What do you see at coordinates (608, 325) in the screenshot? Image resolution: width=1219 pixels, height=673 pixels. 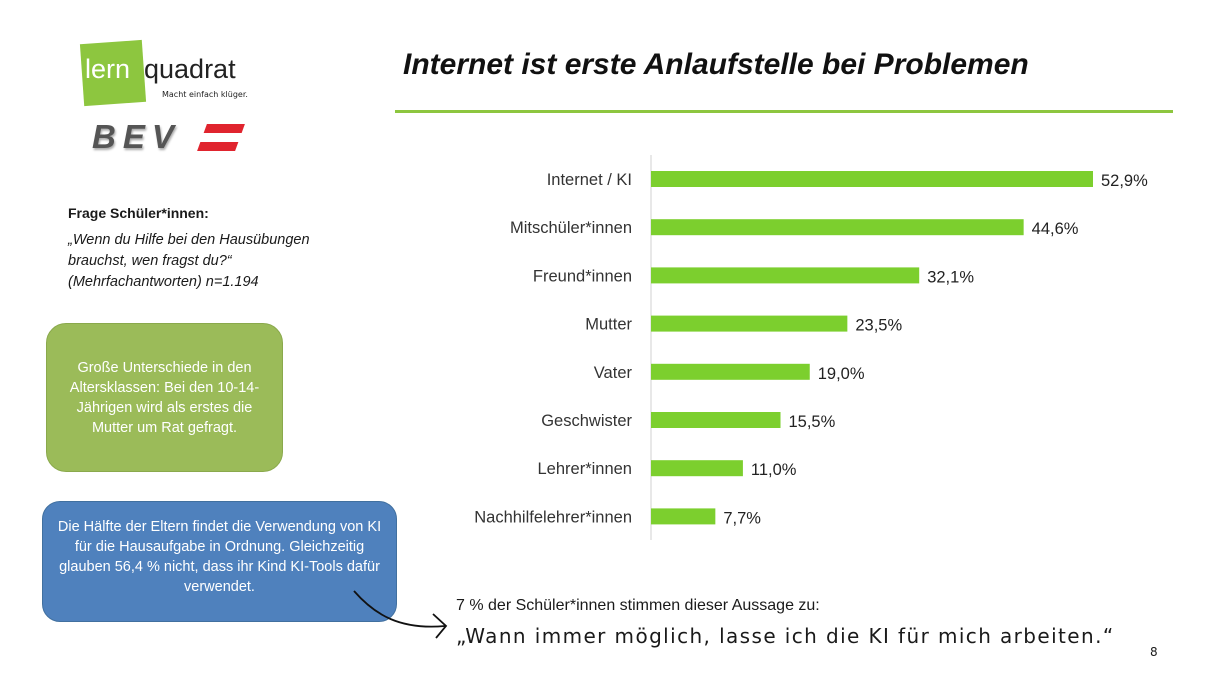 I see `category-label: Mutter` at bounding box center [608, 325].